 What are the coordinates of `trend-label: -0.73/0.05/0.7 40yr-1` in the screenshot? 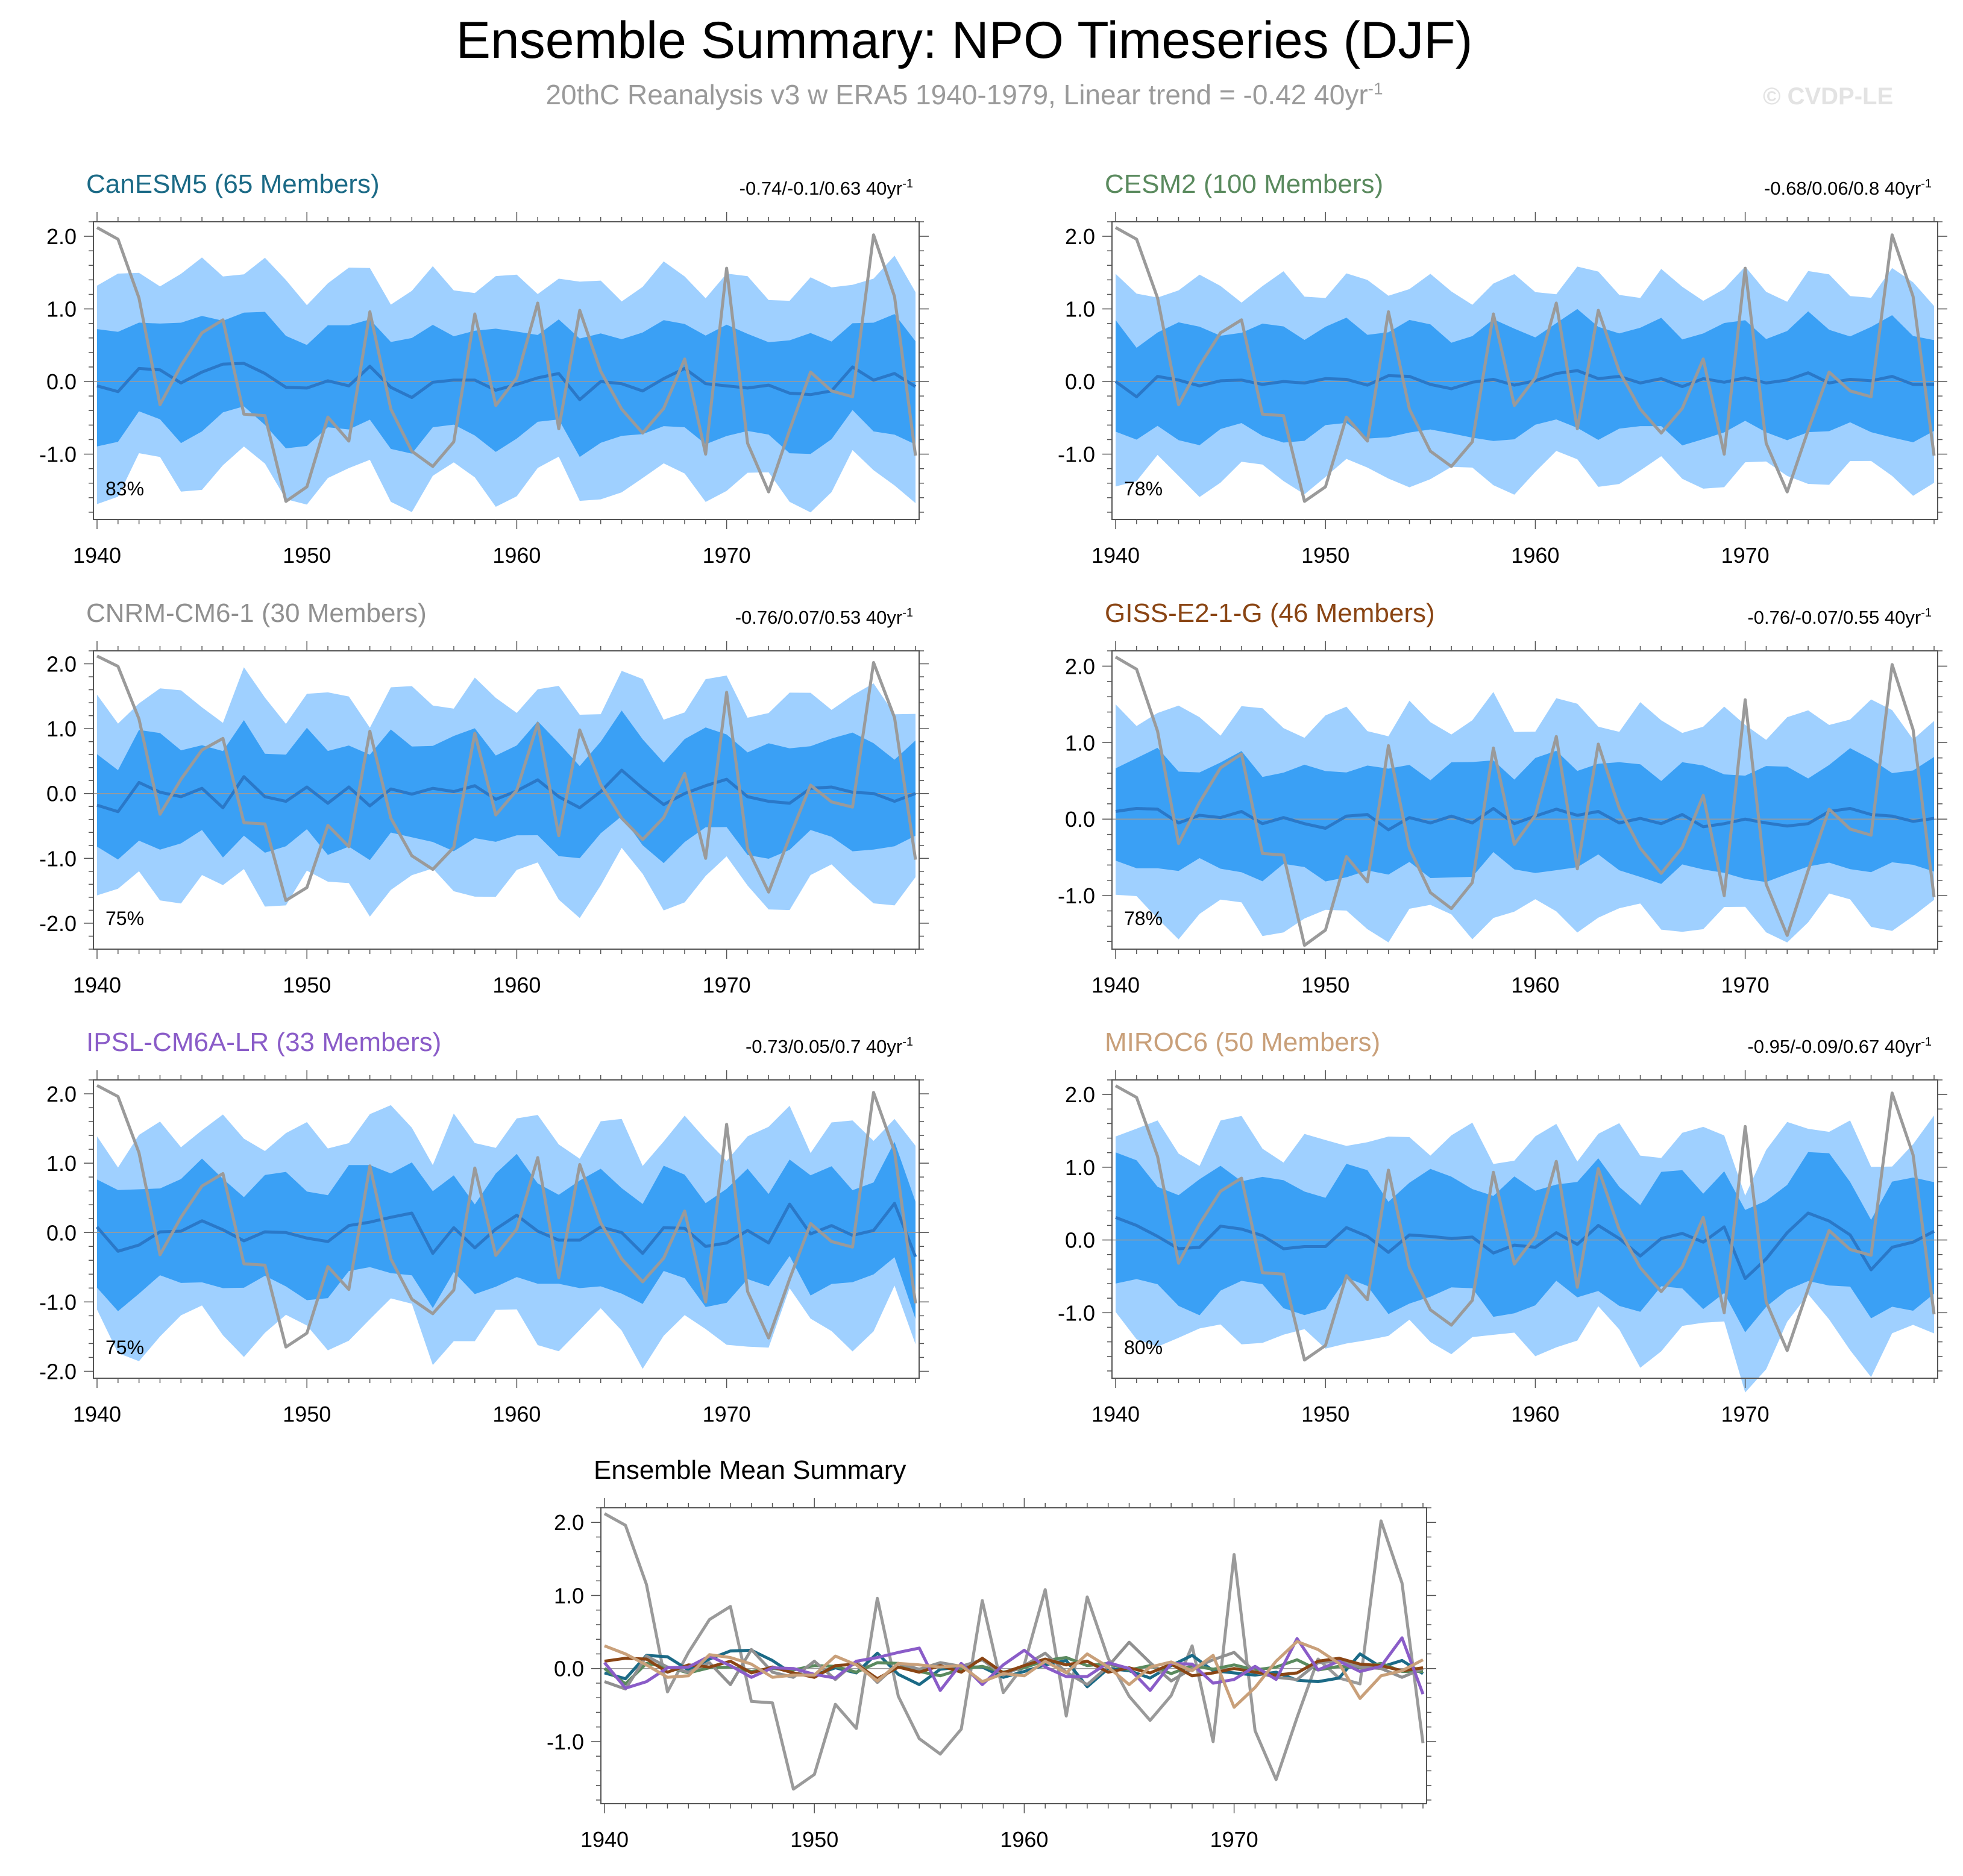 It's located at (829, 1046).